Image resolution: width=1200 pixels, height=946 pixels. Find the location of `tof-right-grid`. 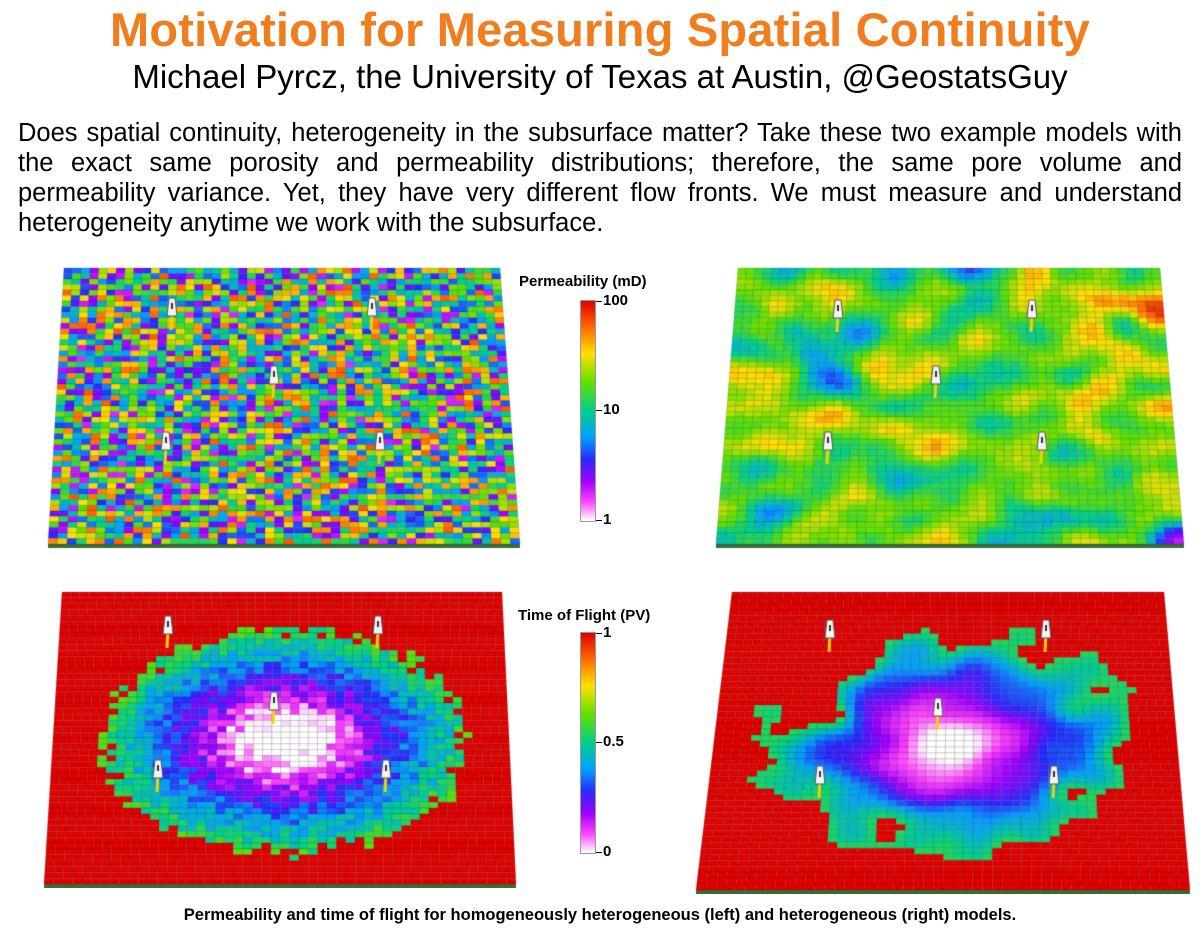

tof-right-grid is located at coordinates (943, 741).